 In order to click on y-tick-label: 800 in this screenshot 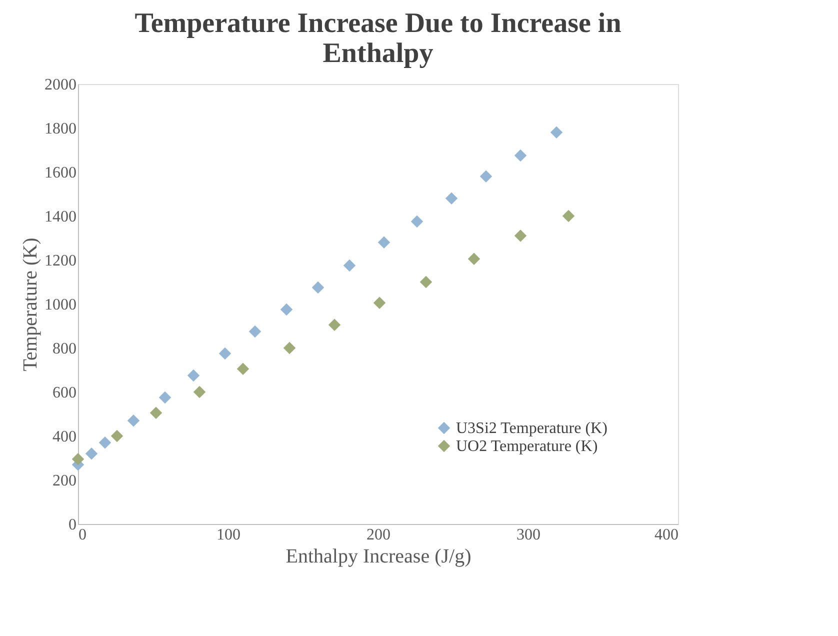, I will do `click(64, 349)`.